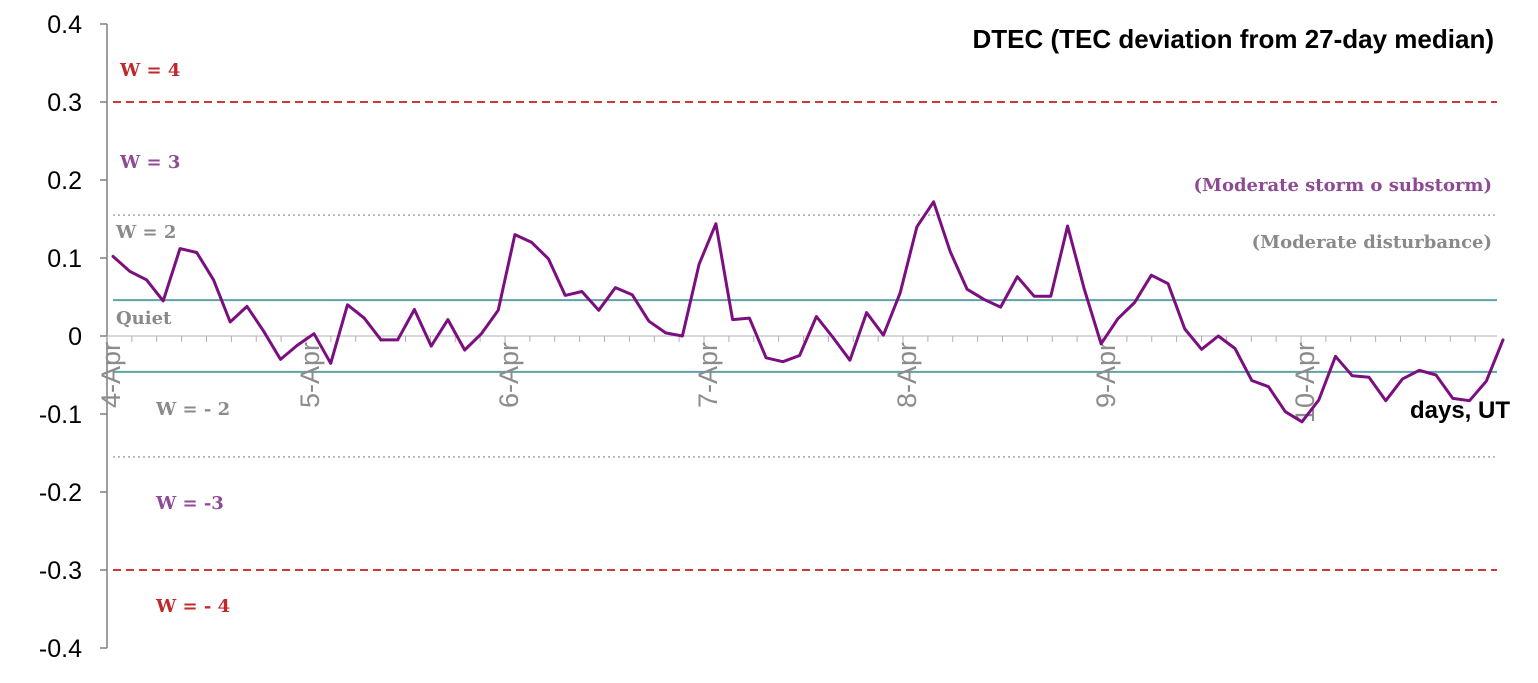  What do you see at coordinates (1460, 410) in the screenshot?
I see `x-axis-label: days, UT` at bounding box center [1460, 410].